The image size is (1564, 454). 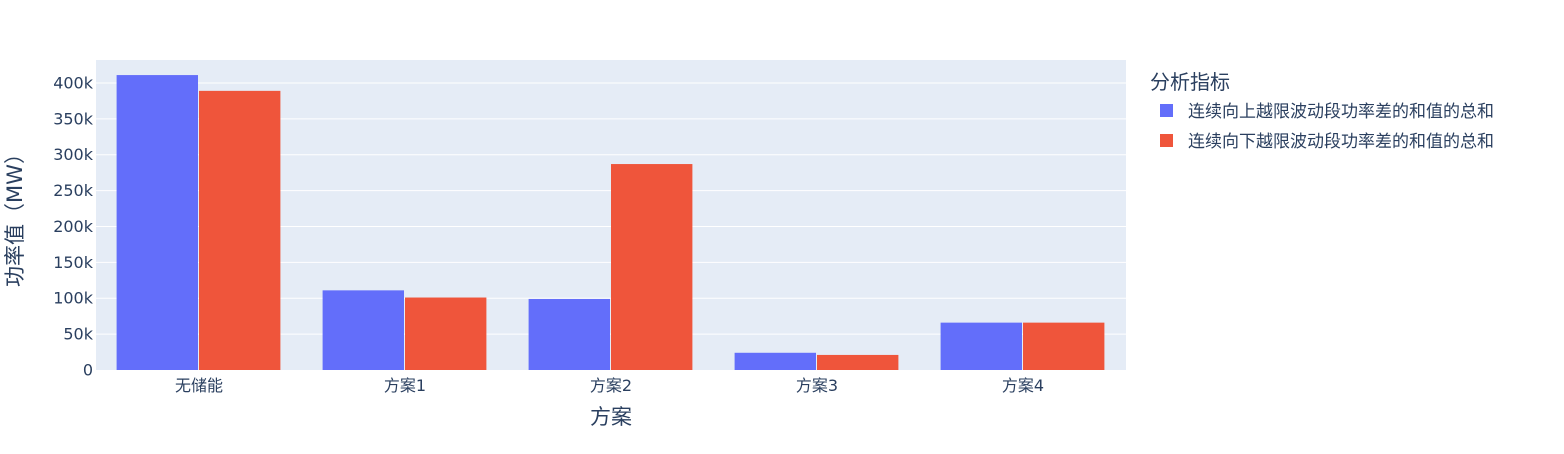 I want to click on x-tick-label: 无储能, so click(x=199, y=385).